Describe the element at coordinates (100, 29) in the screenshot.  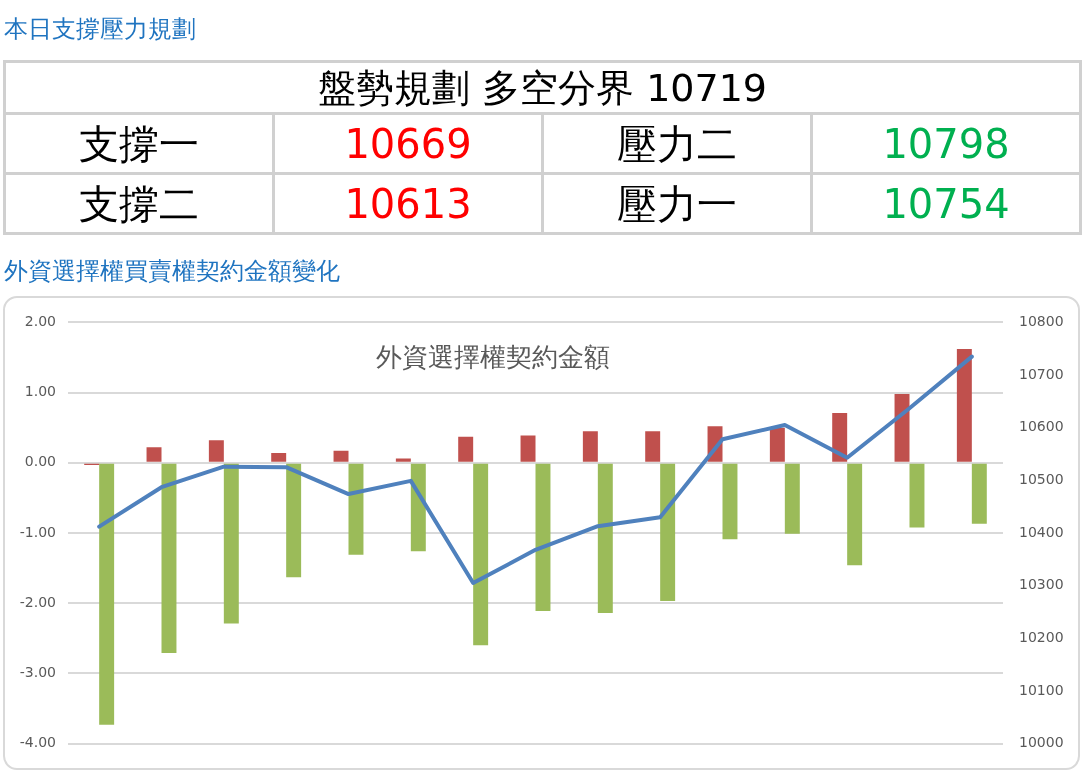
I see `text: 本日支撐壓力規劃` at that location.